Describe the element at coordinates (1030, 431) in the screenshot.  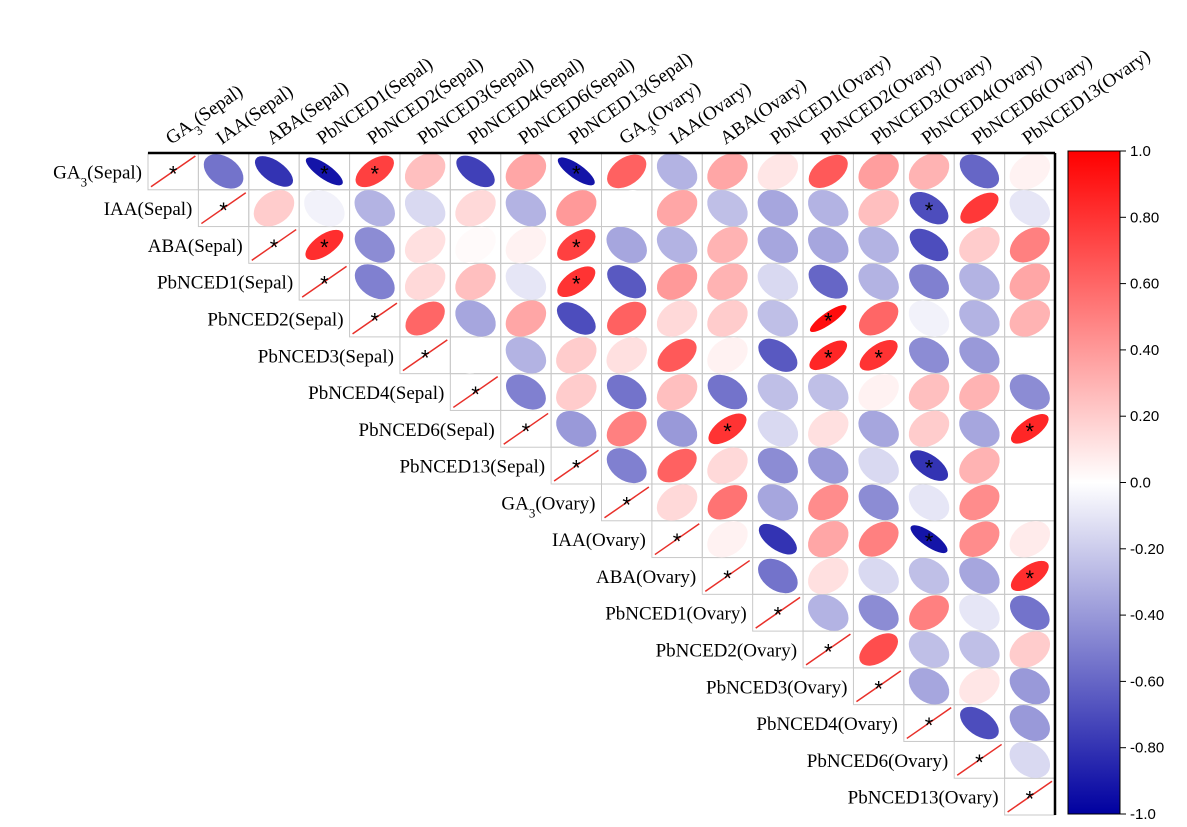
I see `sig-star-7-17: *` at that location.